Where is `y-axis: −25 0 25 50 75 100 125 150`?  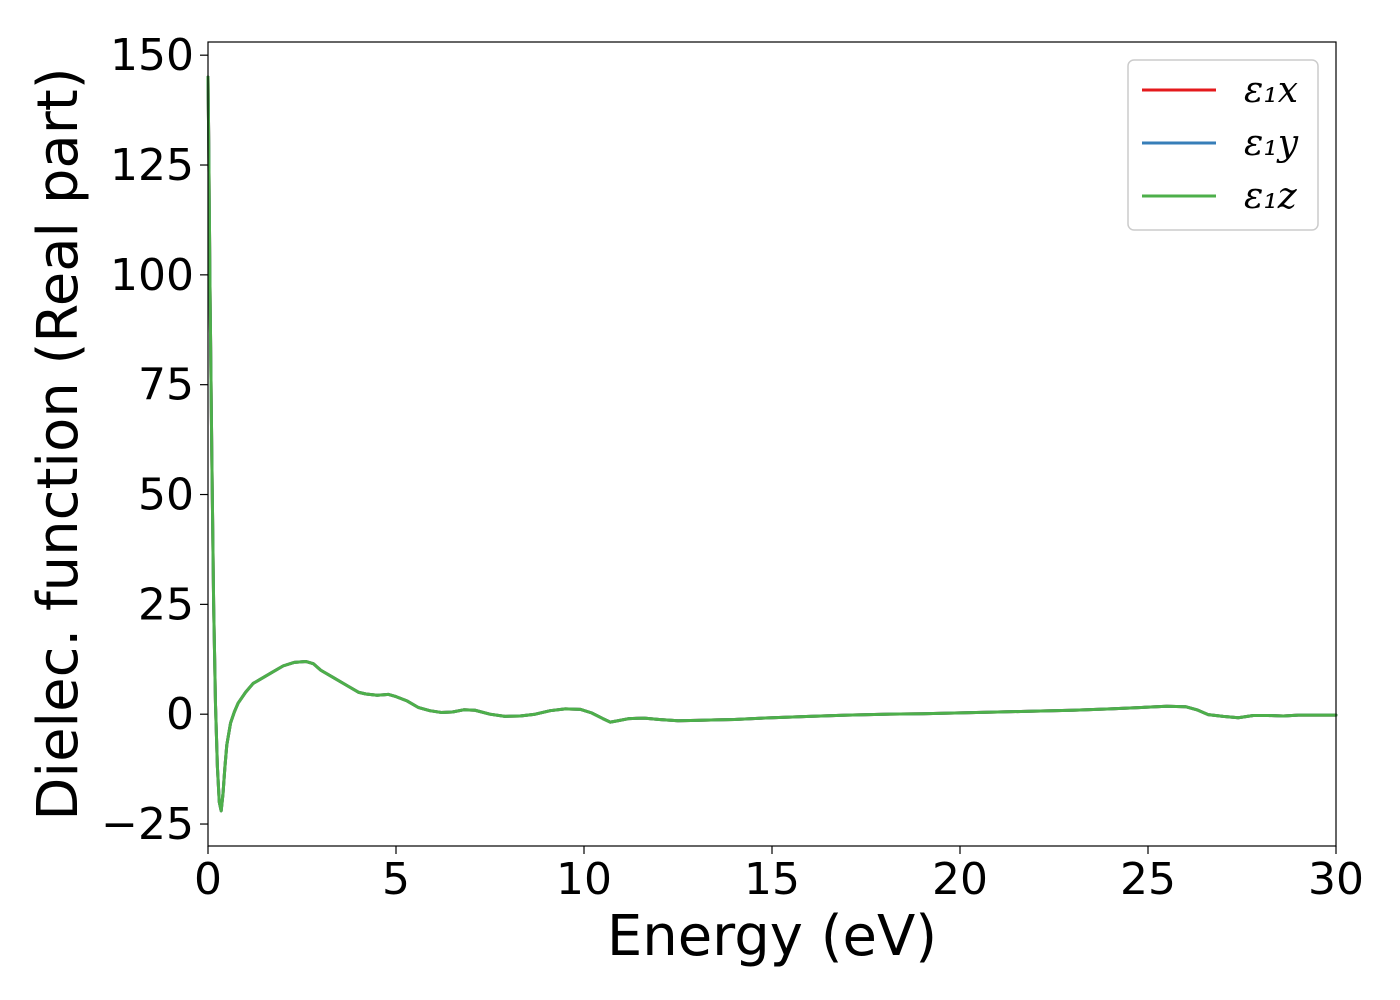 y-axis: −25 0 25 50 75 100 125 150 is located at coordinates (154, 440).